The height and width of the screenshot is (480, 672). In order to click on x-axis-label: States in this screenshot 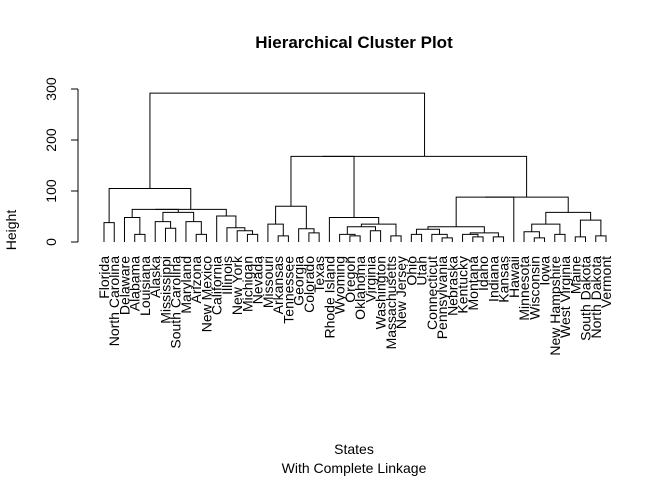, I will do `click(354, 449)`.